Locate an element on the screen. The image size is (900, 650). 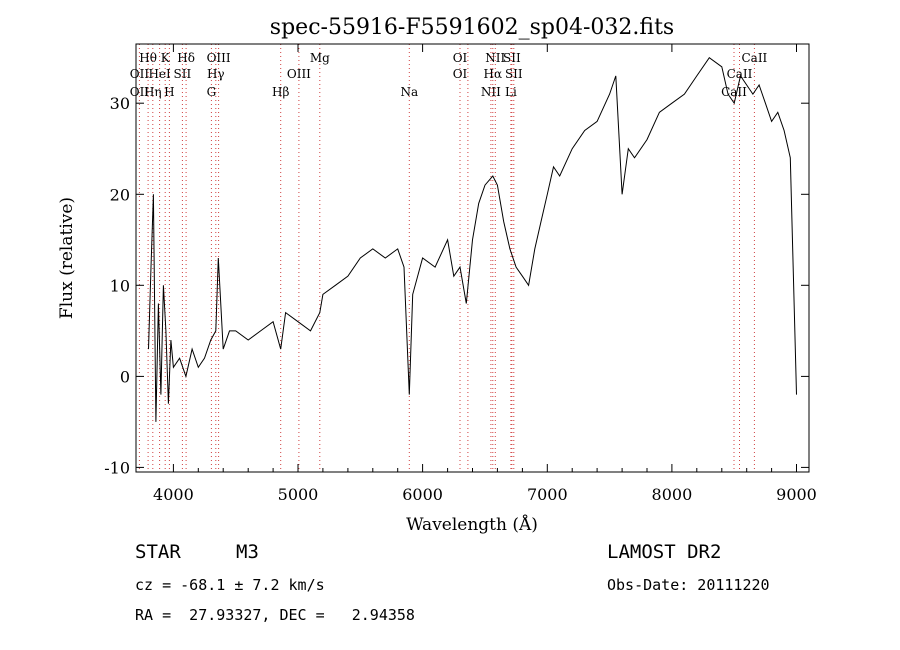
x-tick-label-4: 8000 is located at coordinates (672, 494).